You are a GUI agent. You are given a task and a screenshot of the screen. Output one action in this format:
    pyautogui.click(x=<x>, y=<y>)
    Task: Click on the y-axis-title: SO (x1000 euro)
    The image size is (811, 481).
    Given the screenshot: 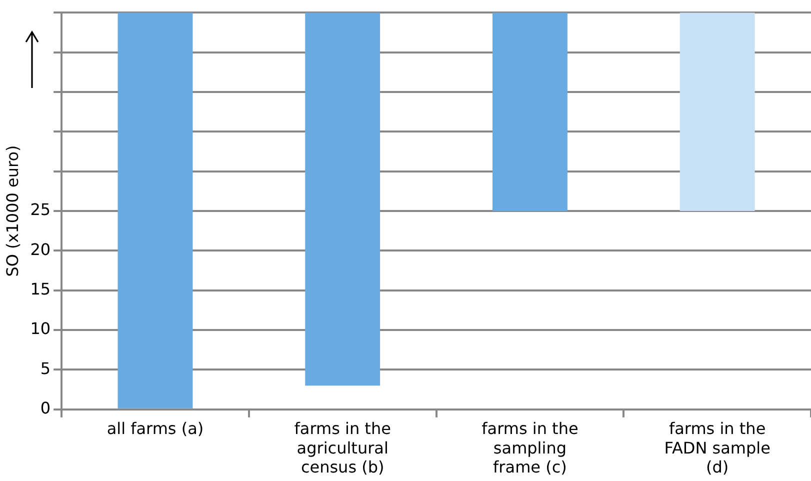 What is the action you would take?
    pyautogui.click(x=12, y=211)
    